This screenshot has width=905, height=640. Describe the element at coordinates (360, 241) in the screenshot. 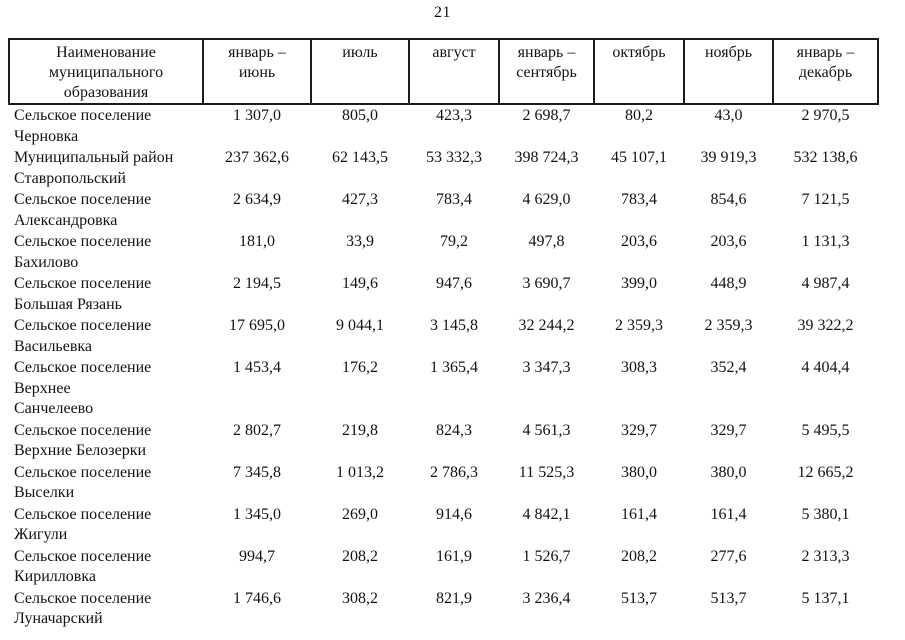

I see `value-cell: 33,9` at that location.